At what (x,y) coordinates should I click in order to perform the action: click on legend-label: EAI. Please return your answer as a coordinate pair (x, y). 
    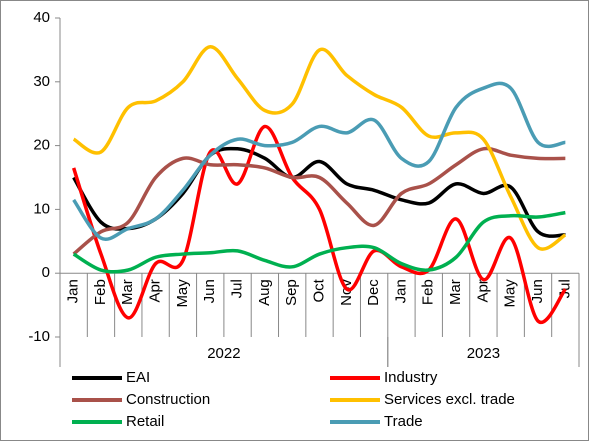
    Looking at the image, I should click on (138, 377).